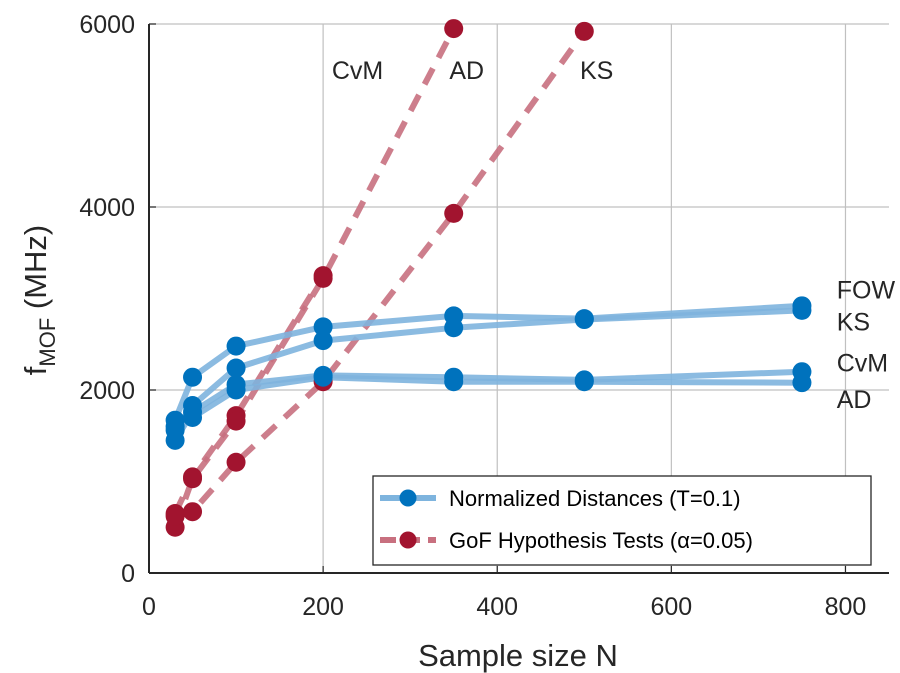 Image resolution: width=900 pixels, height=673 pixels. I want to click on legend-label-gof: GoF Hypothesis Tests (α=0.05), so click(601, 540).